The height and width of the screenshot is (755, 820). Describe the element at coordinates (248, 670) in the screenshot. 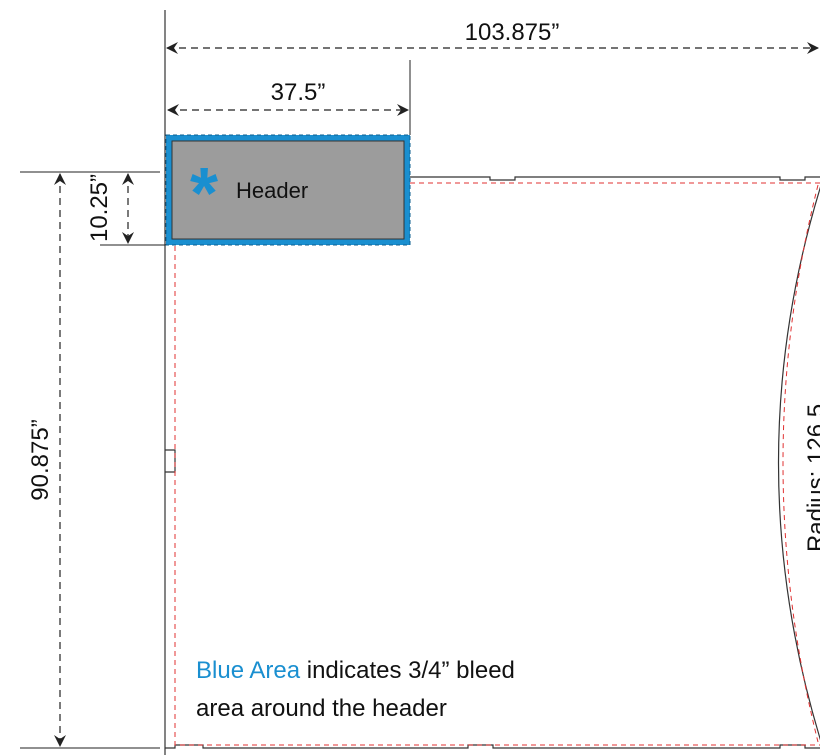

I see `note-highlight: Blue Area` at that location.